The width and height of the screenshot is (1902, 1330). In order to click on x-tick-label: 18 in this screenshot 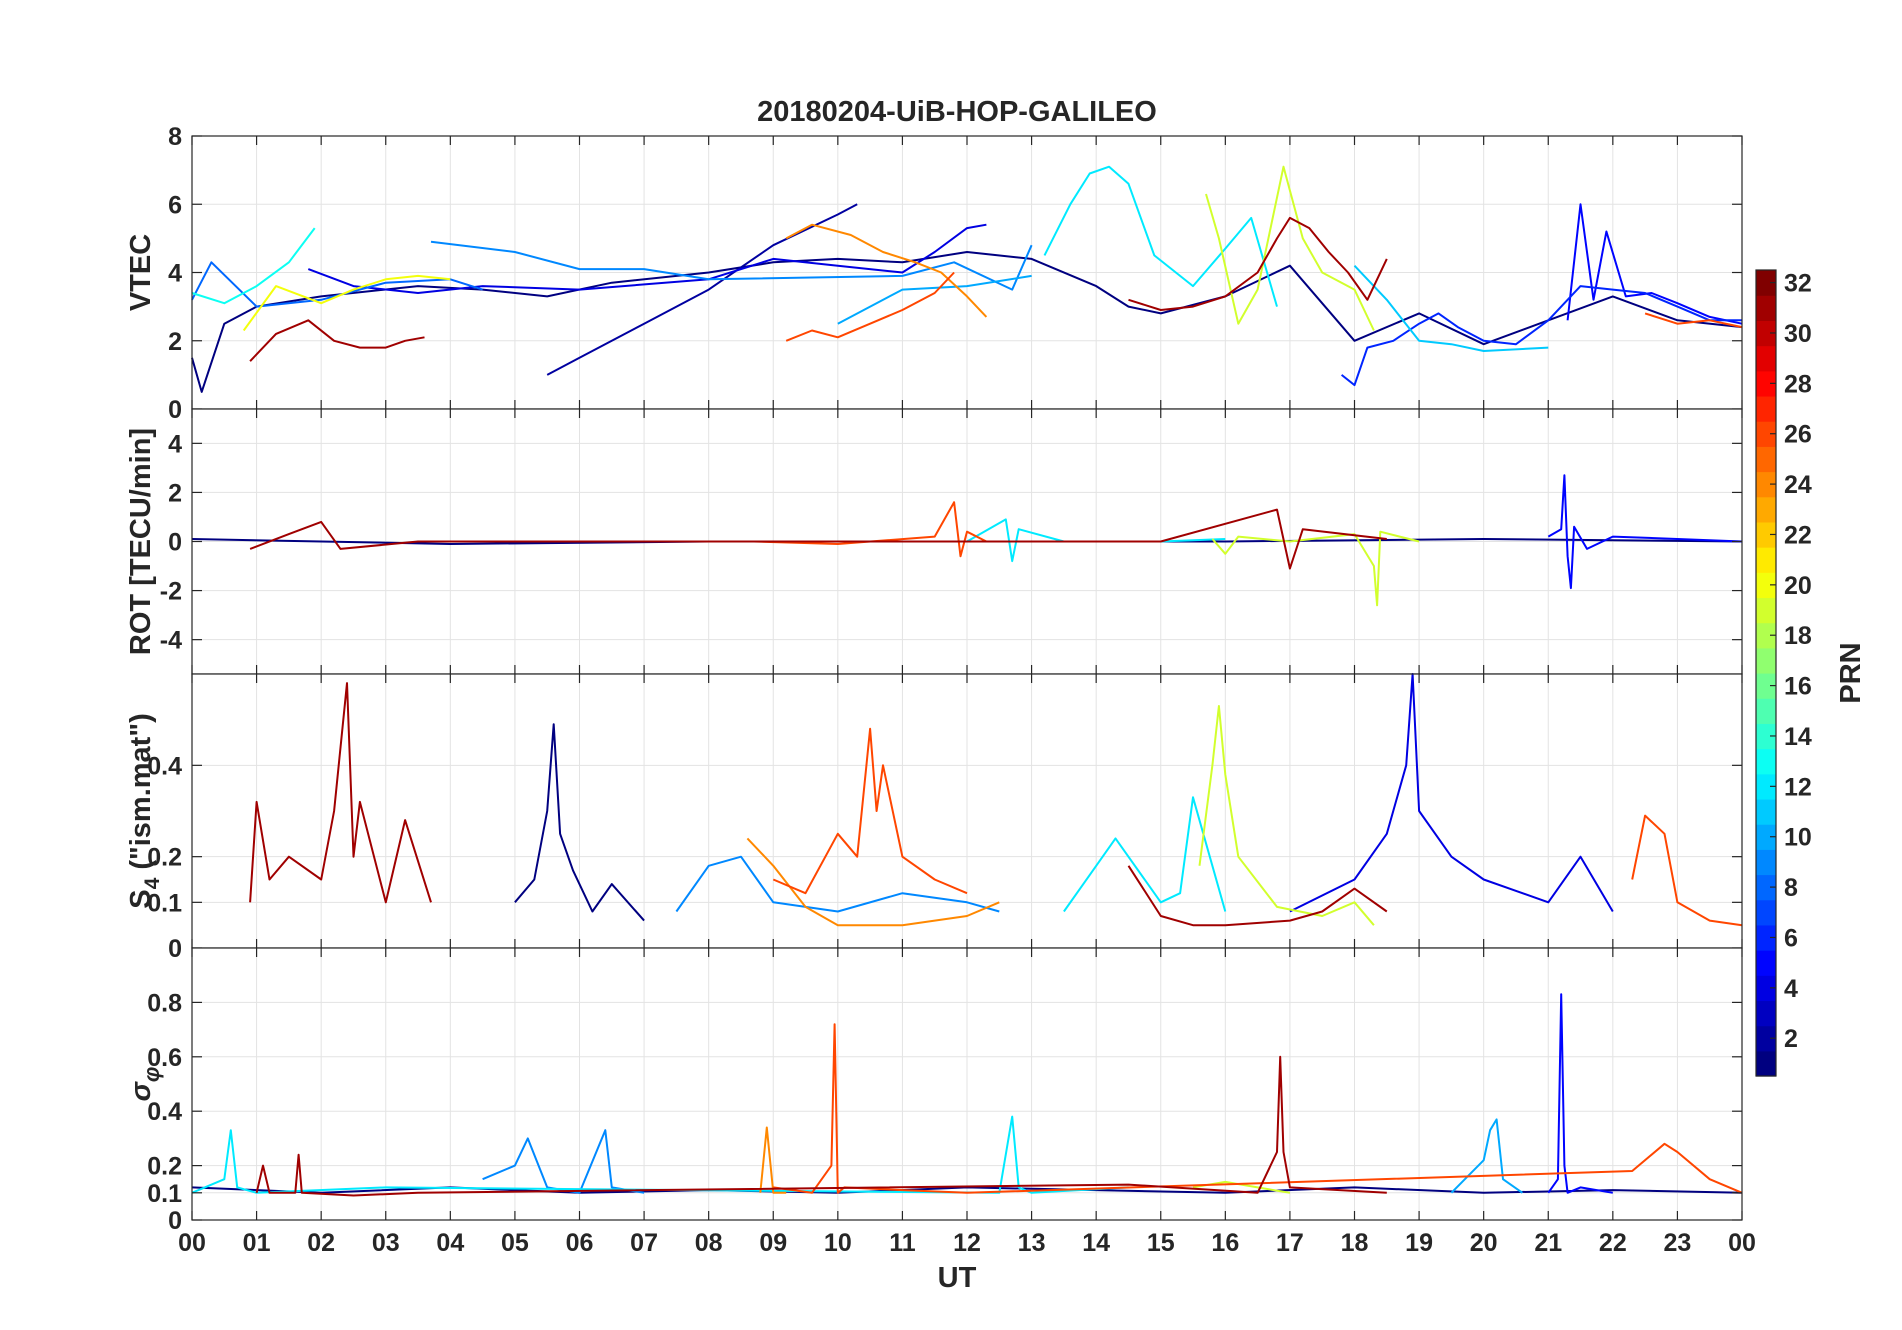, I will do `click(1355, 1243)`.